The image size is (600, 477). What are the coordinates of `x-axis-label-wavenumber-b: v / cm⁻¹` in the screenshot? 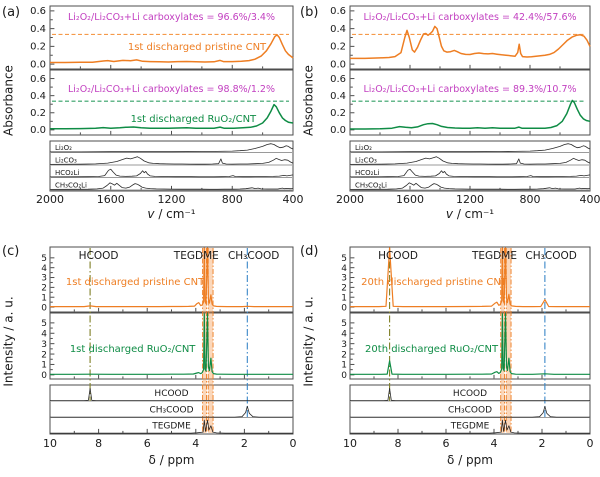 It's located at (470, 214).